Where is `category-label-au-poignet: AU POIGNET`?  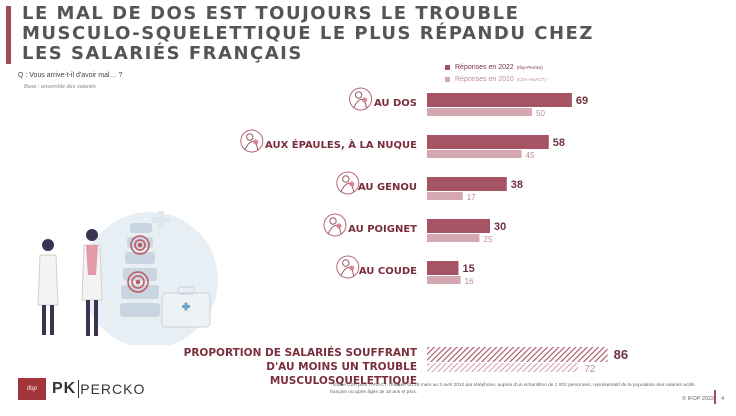
category-label-au-poignet: AU POIGNET is located at coordinates (382, 229).